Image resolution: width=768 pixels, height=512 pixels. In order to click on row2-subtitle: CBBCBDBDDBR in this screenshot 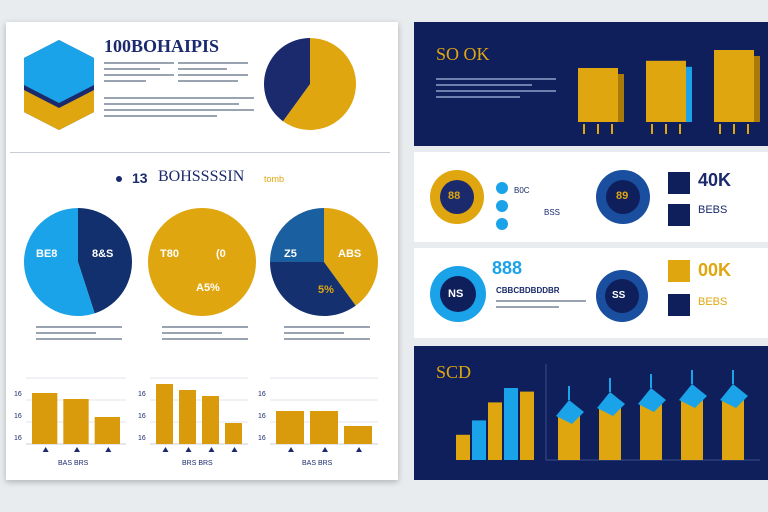, I will do `click(528, 290)`.